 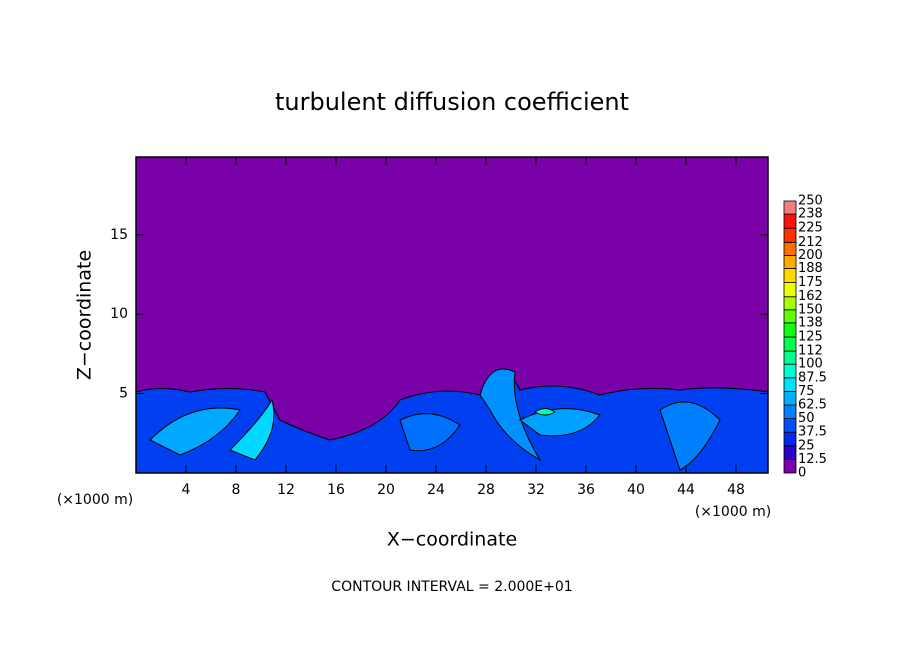 I want to click on colorbar-label: 12.5, so click(x=812, y=459).